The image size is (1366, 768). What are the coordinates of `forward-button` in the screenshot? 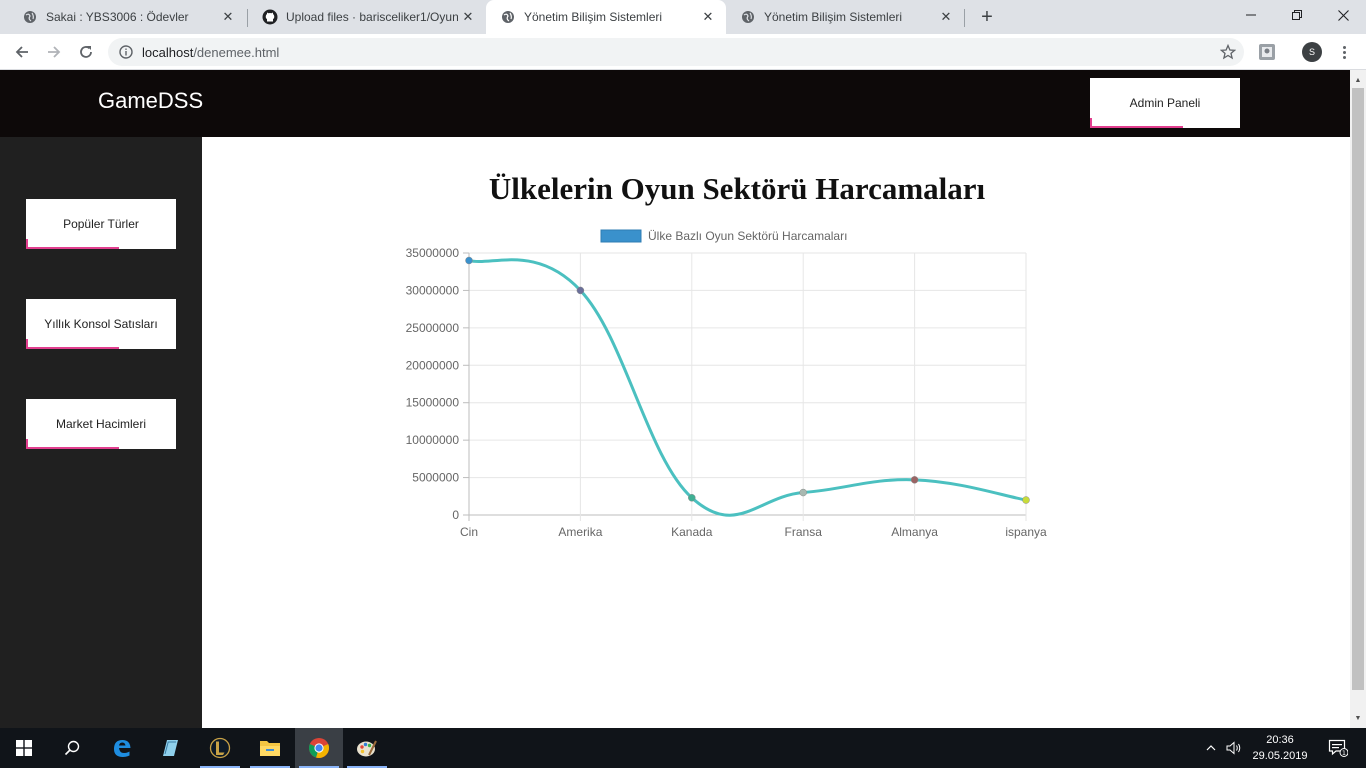 It's located at (54, 52).